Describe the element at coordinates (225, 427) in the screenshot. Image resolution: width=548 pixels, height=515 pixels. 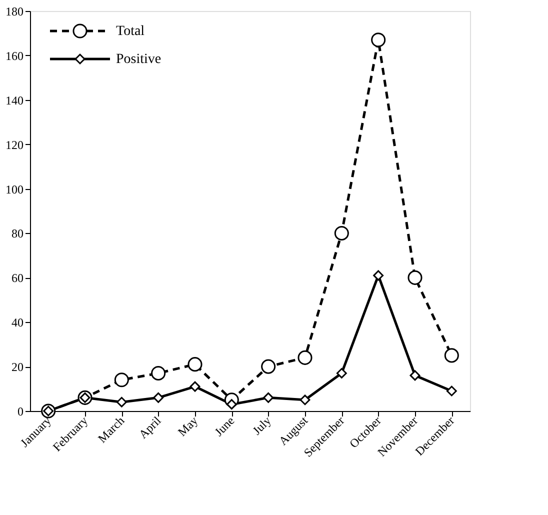
I see `x-tick-label: June` at that location.